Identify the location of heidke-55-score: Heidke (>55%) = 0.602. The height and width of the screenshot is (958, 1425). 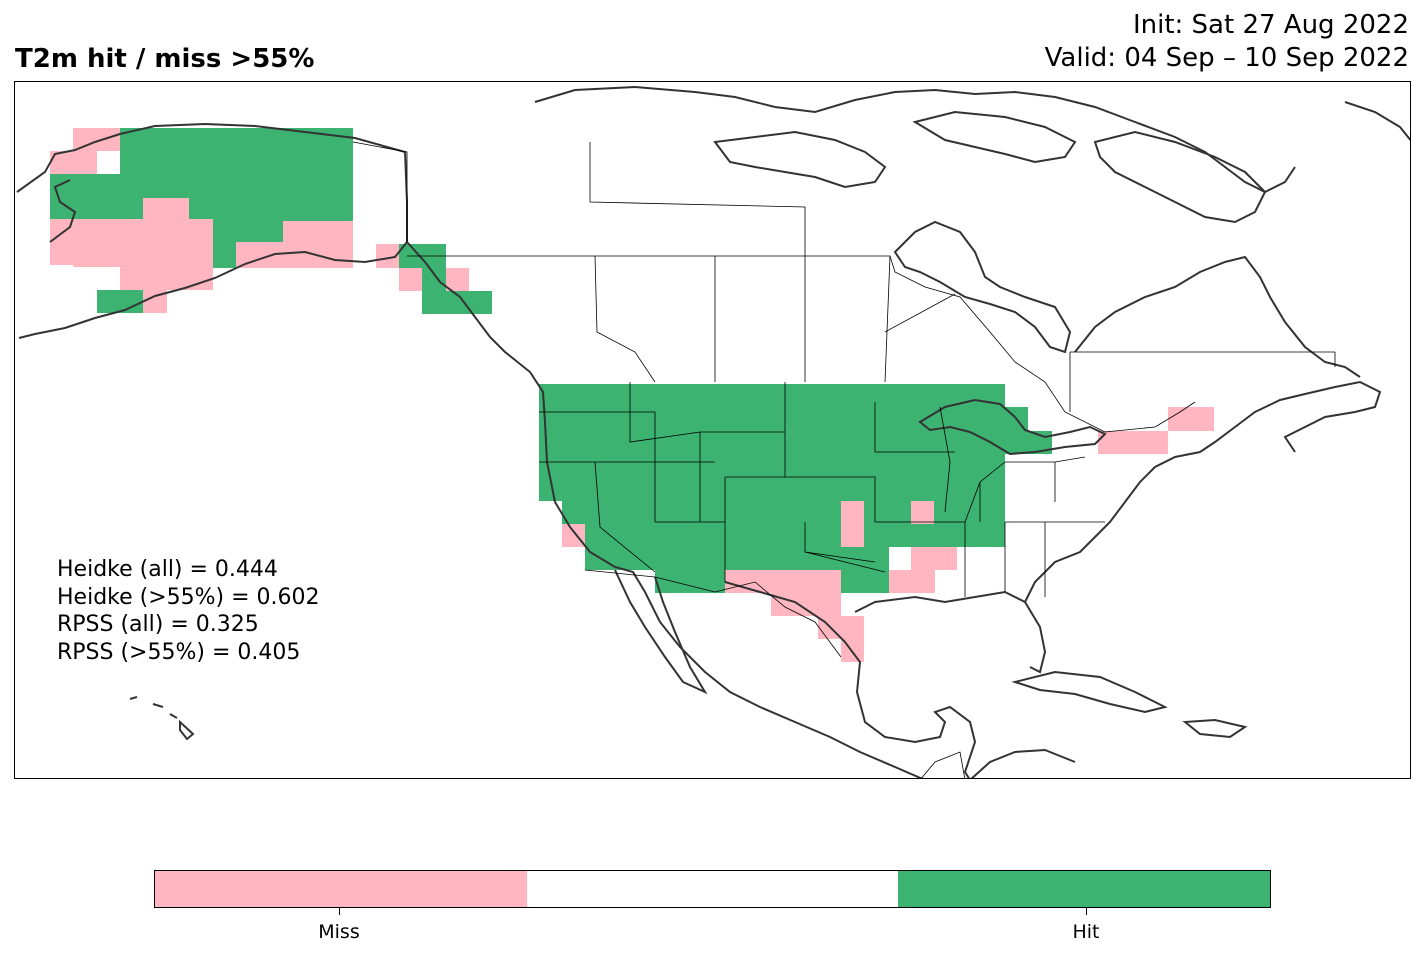
(188, 597).